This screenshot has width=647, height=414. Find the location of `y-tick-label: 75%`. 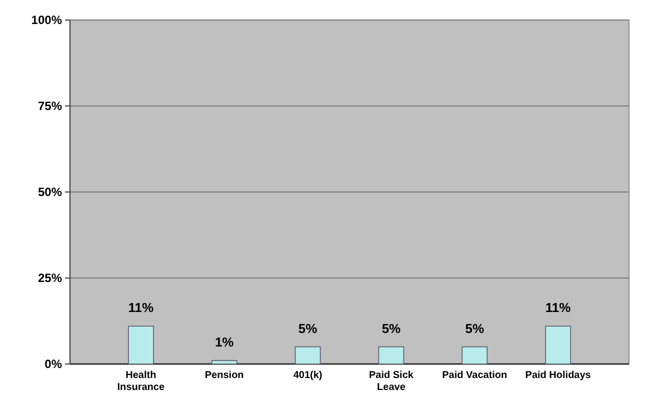

y-tick-label: 75% is located at coordinates (50, 106).